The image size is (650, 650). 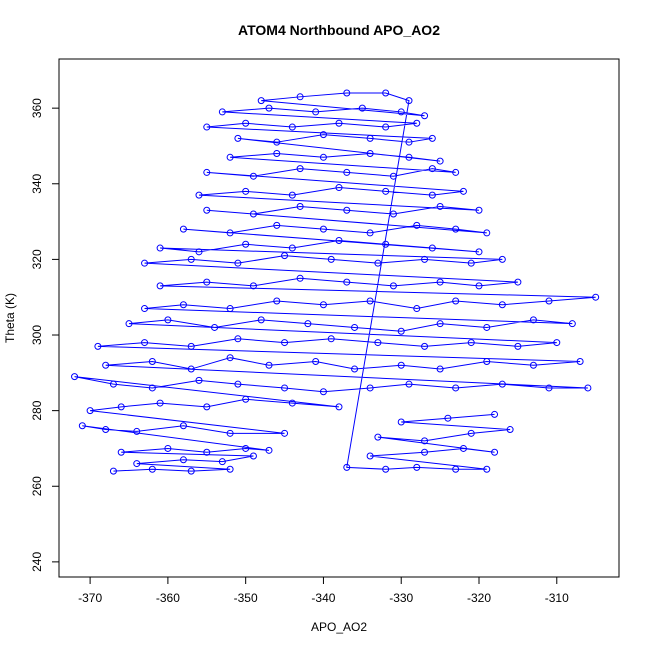 What do you see at coordinates (37, 486) in the screenshot?
I see `y-tick-label: 260` at bounding box center [37, 486].